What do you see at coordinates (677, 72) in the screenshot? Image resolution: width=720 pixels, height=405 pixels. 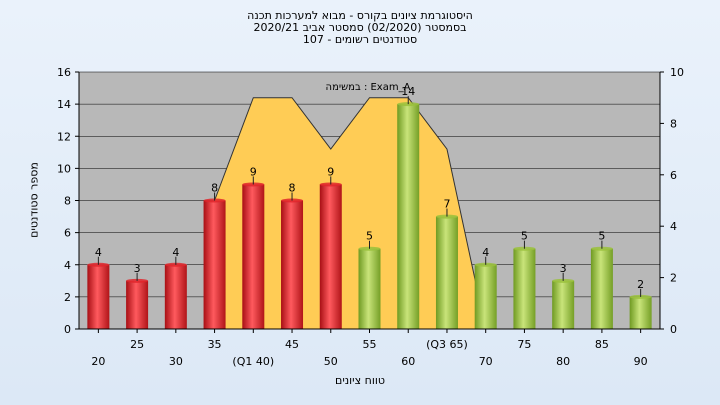 I see `y2-tick-label: 10` at bounding box center [677, 72].